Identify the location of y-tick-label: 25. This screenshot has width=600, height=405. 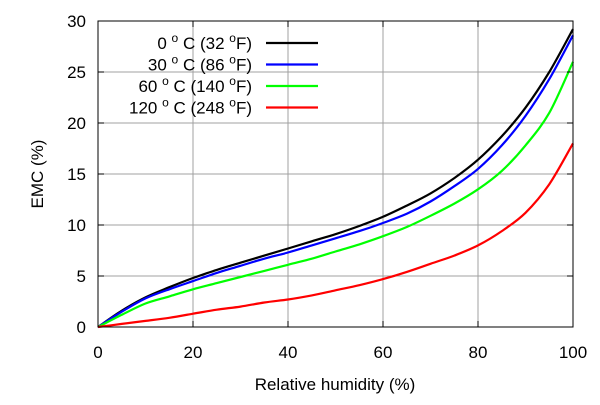
(76, 72).